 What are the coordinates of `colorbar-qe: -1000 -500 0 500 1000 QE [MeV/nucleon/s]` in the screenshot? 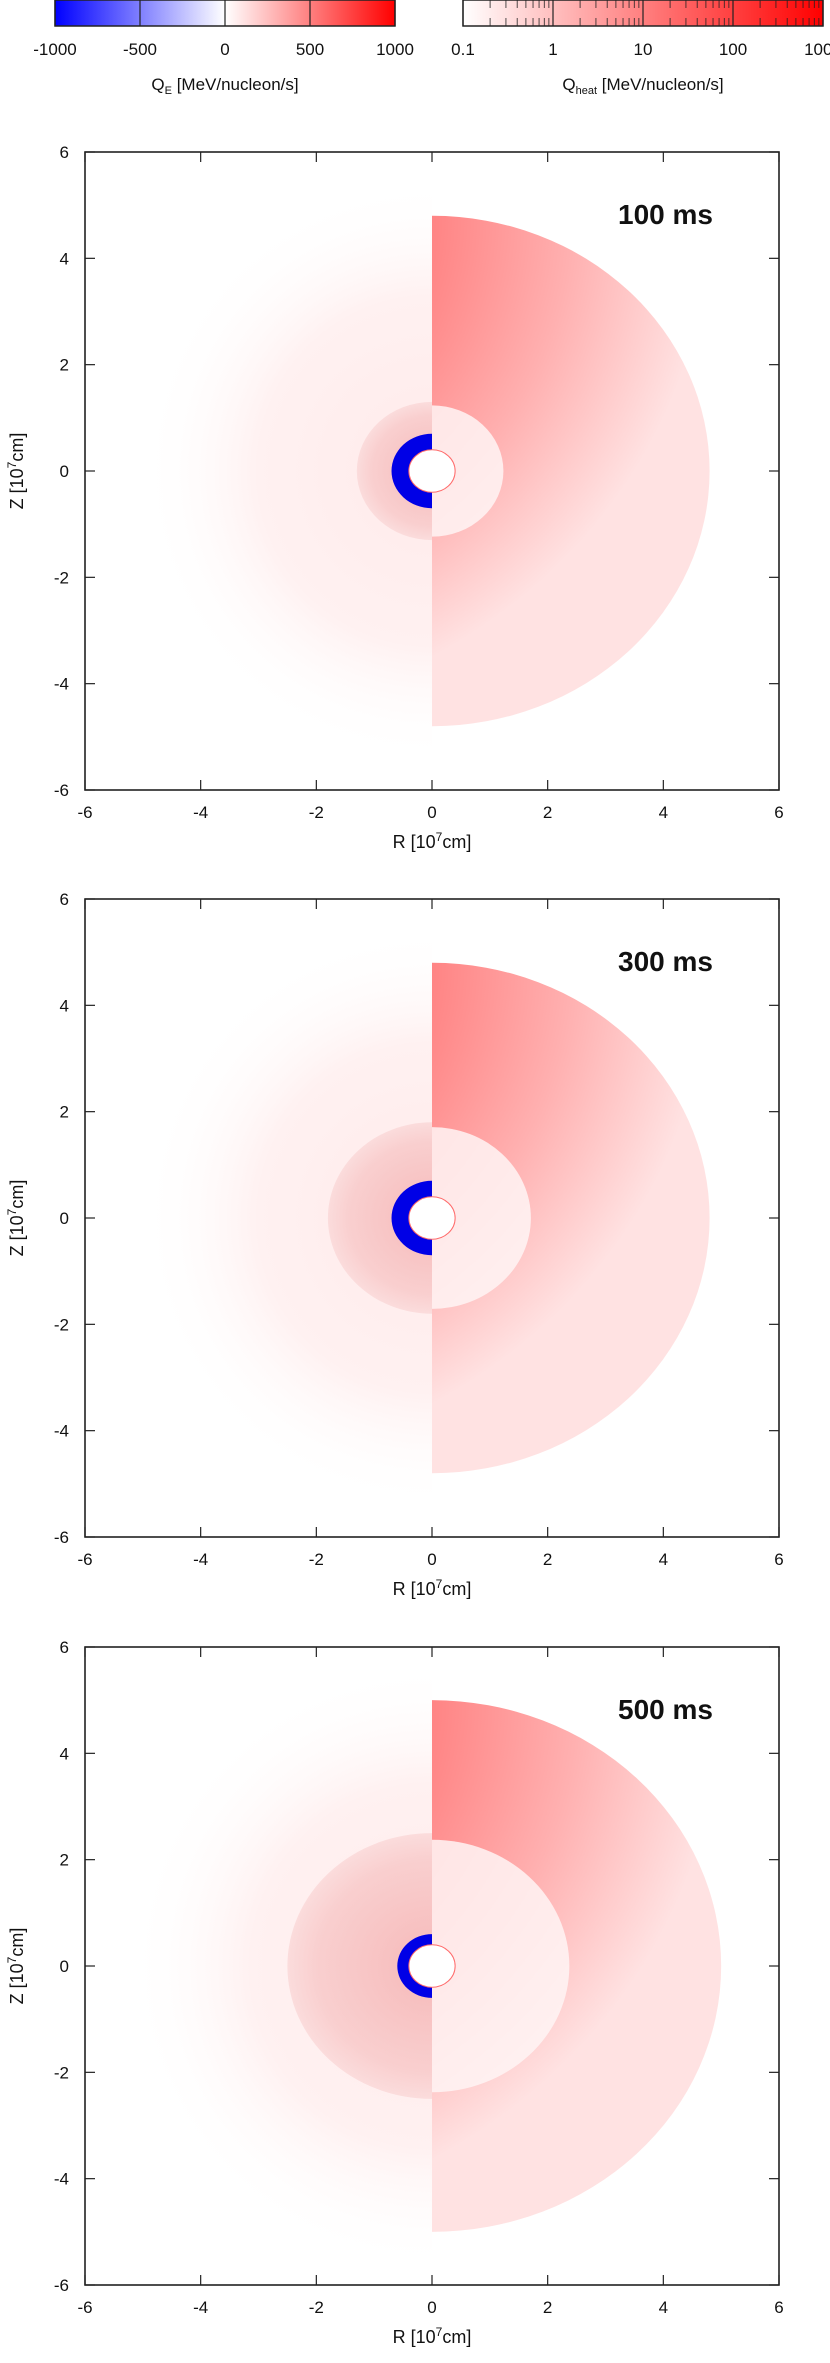 It's located at (223, 48).